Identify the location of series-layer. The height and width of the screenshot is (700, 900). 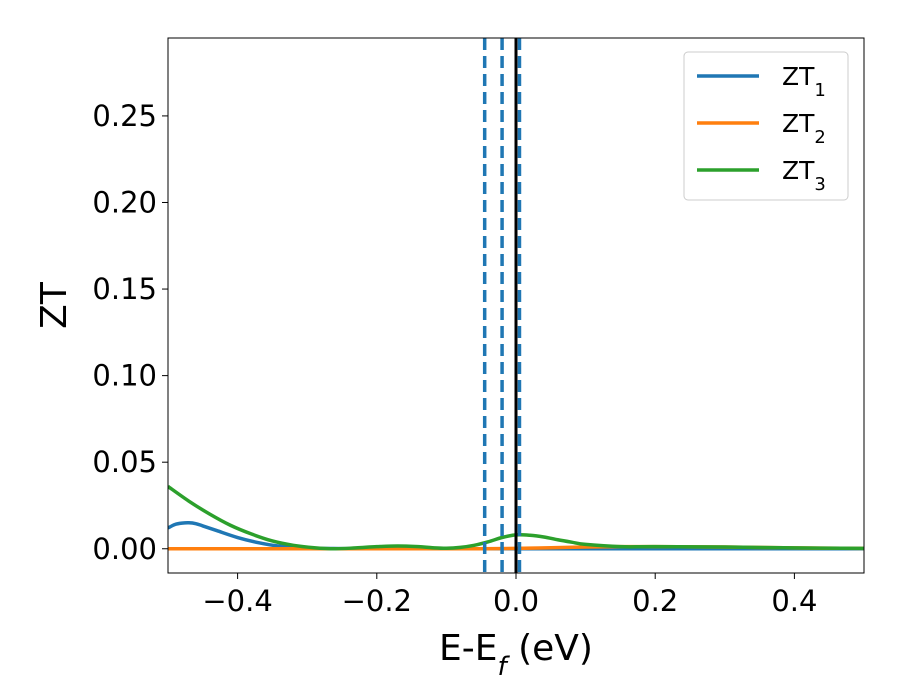
(516, 517).